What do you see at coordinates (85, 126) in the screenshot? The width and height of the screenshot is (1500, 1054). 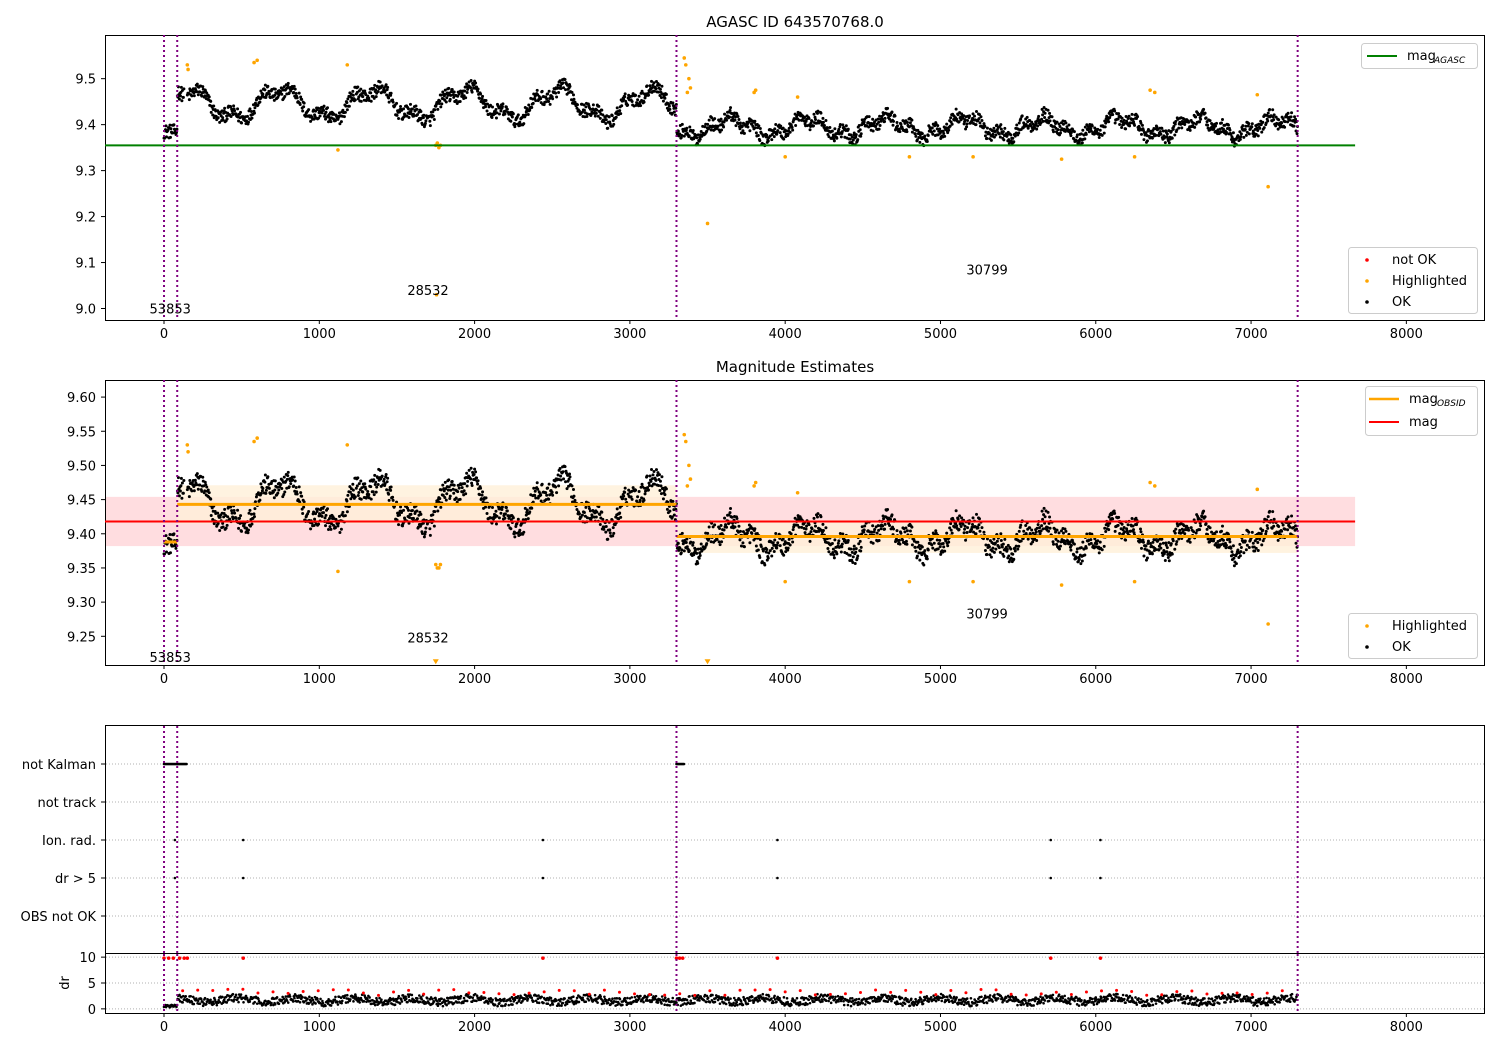 I see `y-tick-label: 9.4` at bounding box center [85, 126].